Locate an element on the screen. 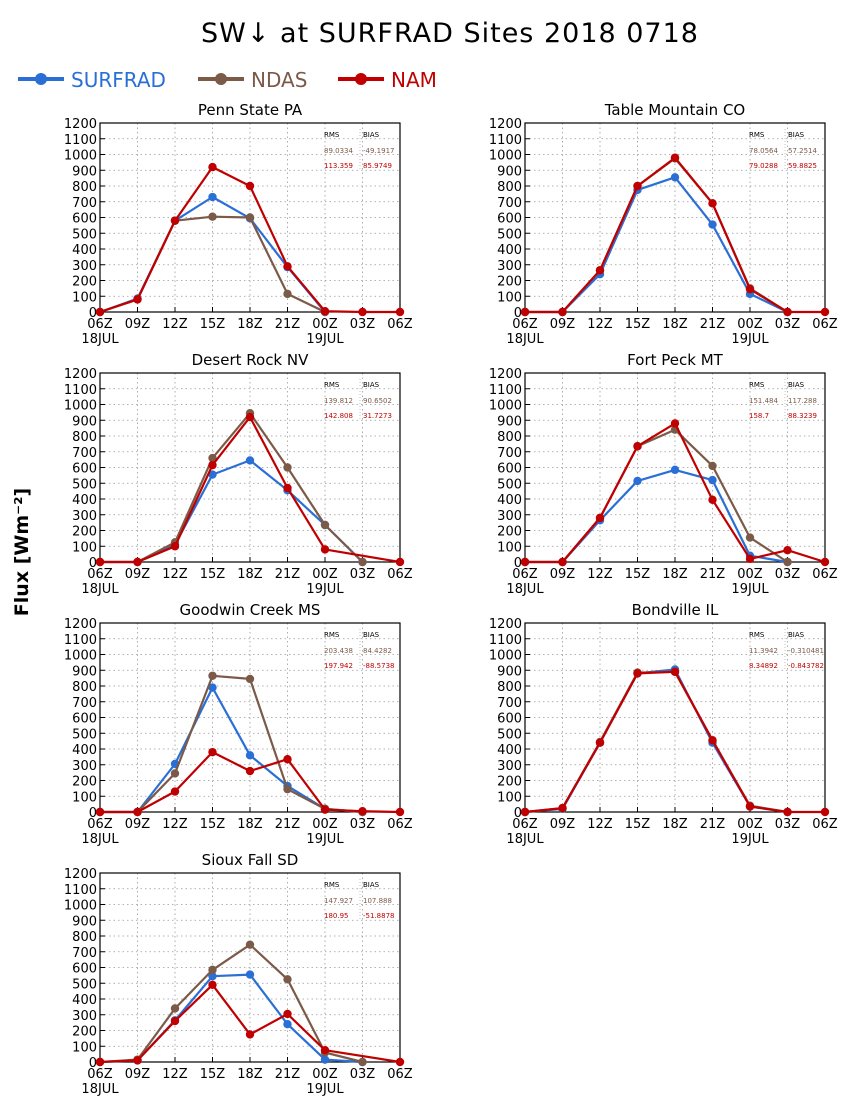  stats-value: 117.288 is located at coordinates (802, 401).